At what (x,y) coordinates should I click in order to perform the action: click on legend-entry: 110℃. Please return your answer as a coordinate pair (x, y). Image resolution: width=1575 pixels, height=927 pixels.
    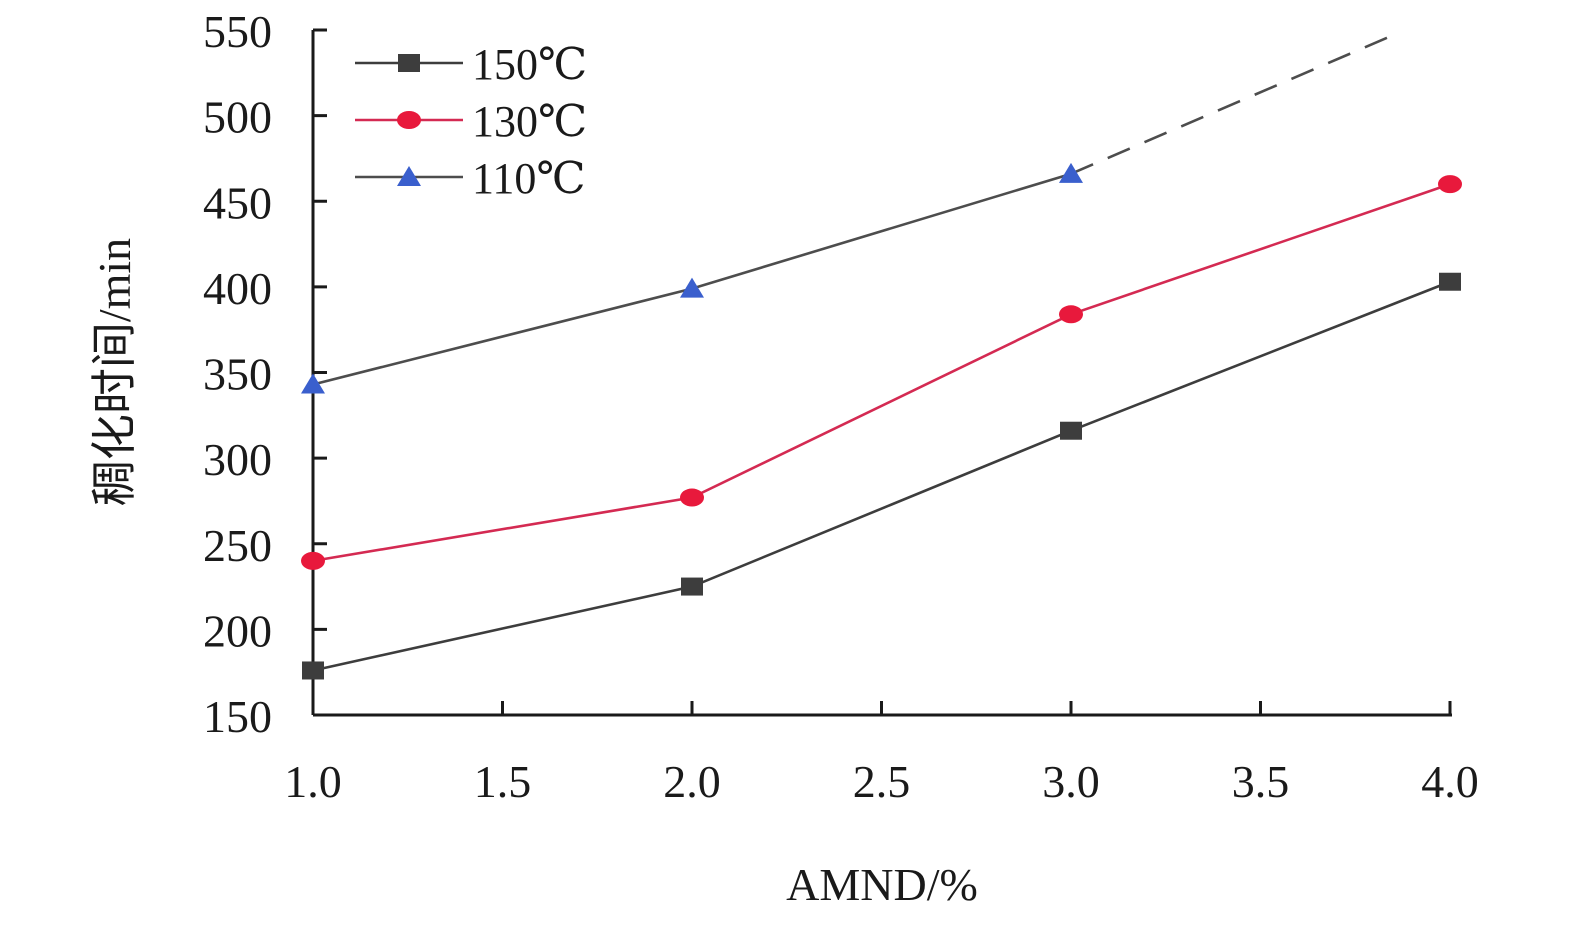
    Looking at the image, I should click on (470, 178).